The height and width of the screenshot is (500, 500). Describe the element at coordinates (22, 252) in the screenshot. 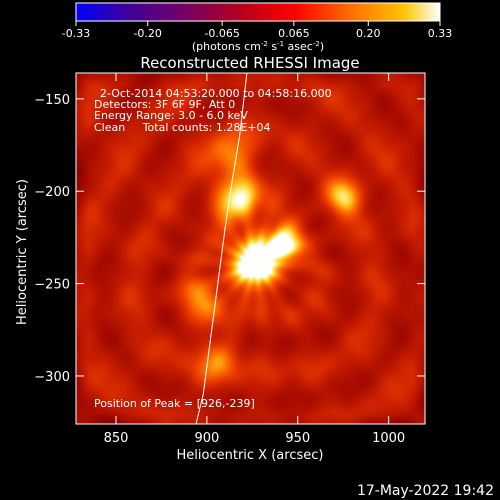

I see `y-axis-label: Heliocentric Y (arcsec)` at that location.